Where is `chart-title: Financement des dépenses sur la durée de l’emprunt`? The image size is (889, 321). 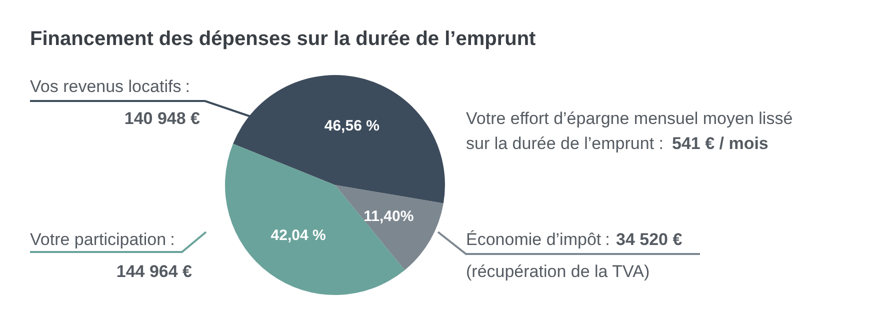 chart-title: Financement des dépenses sur la durée de l’emprunt is located at coordinates (283, 39).